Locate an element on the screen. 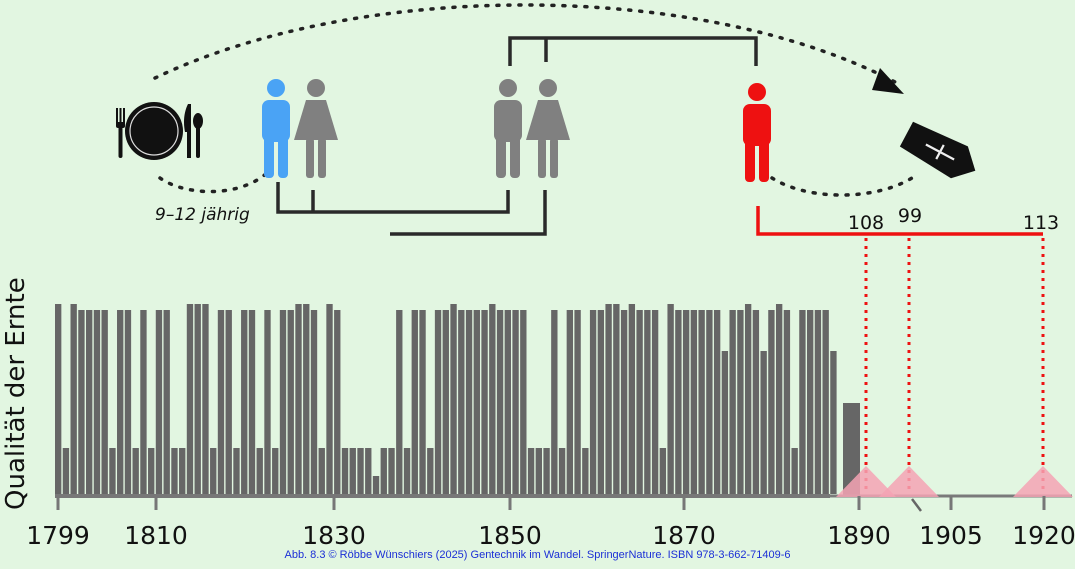 The image size is (1075, 569). man-icon is located at coordinates (508, 128).